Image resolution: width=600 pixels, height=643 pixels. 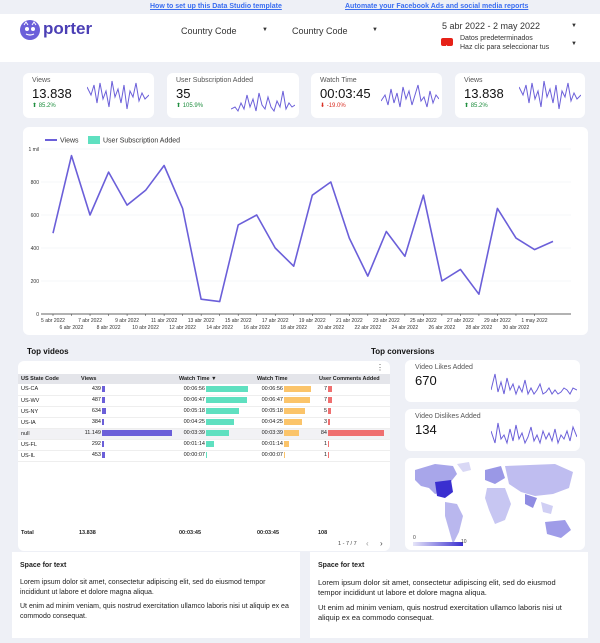 I want to click on table-row: US-IA 384 00:04:25 00:04:25 3, so click(x=204, y=423).